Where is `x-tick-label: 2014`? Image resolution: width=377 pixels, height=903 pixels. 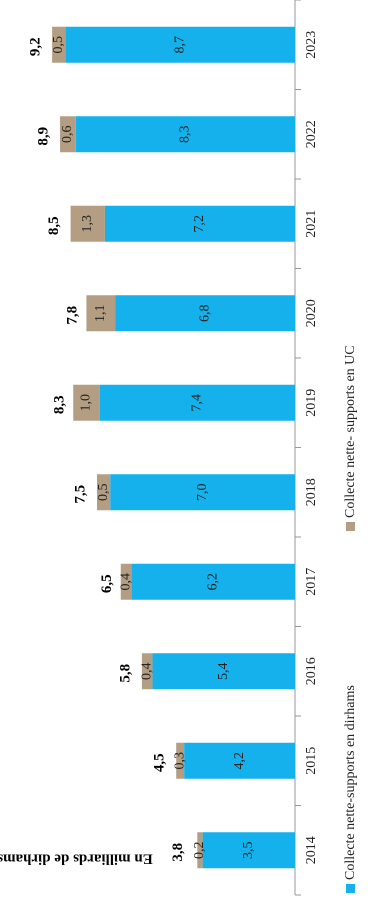 x-tick-label: 2014 is located at coordinates (311, 850).